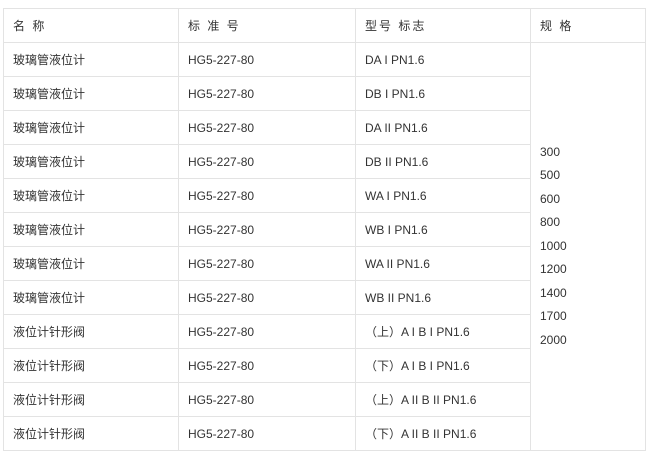 This screenshot has height=455, width=650. What do you see at coordinates (443, 263) in the screenshot?
I see `cell-model: WA II PN1.6` at bounding box center [443, 263].